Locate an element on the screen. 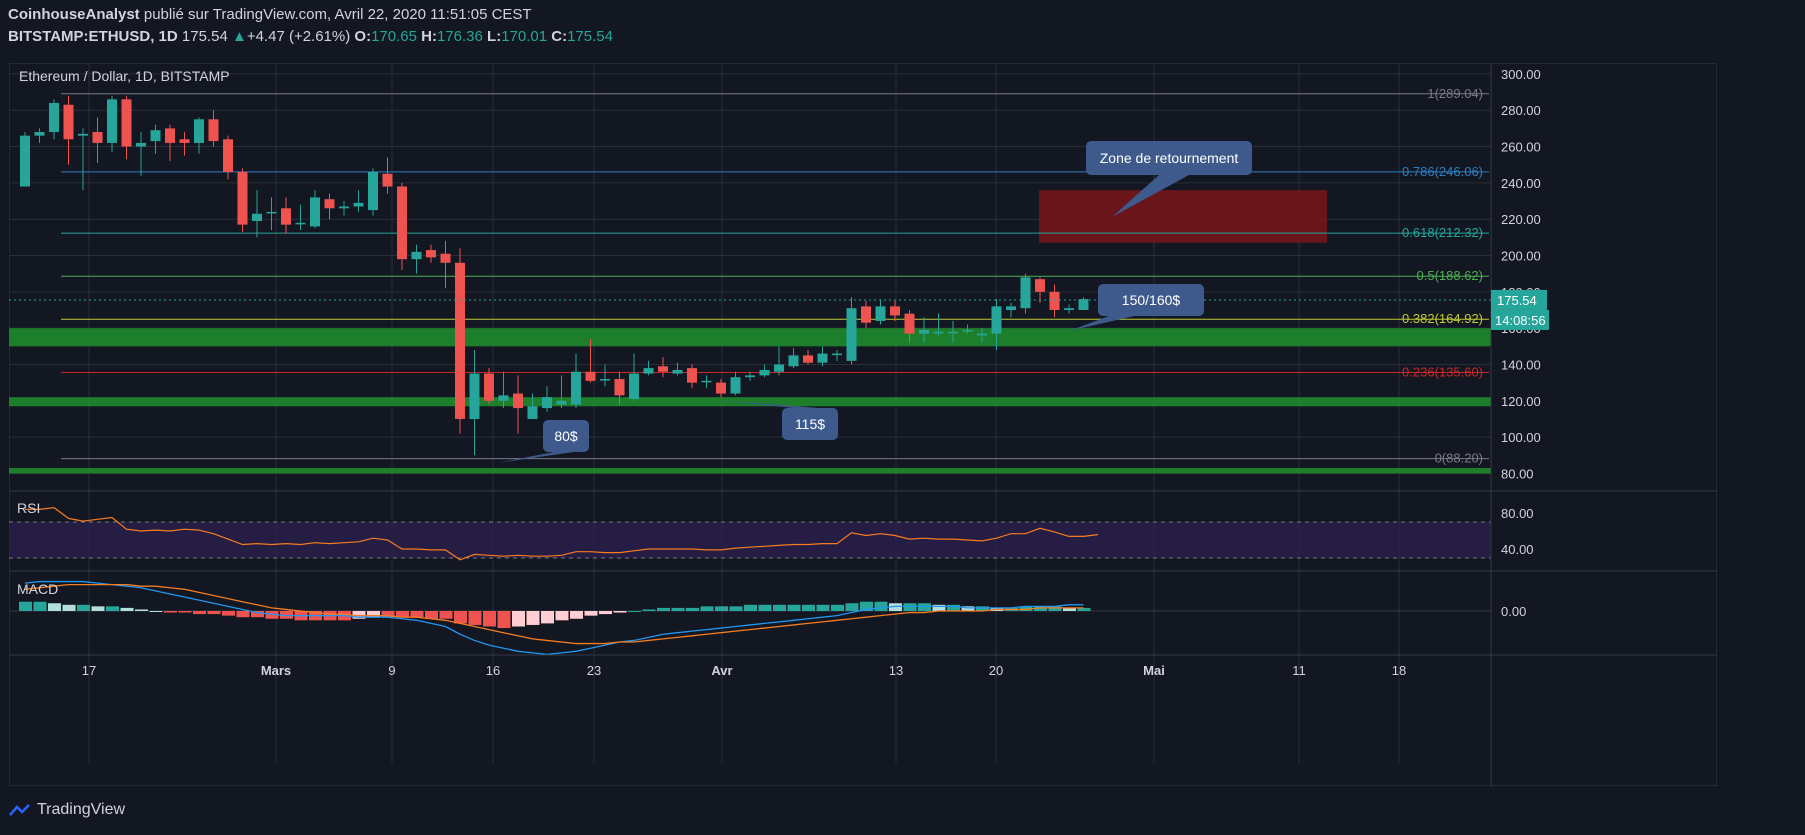  callout-150-160: 150/160$ is located at coordinates (1136, 307).